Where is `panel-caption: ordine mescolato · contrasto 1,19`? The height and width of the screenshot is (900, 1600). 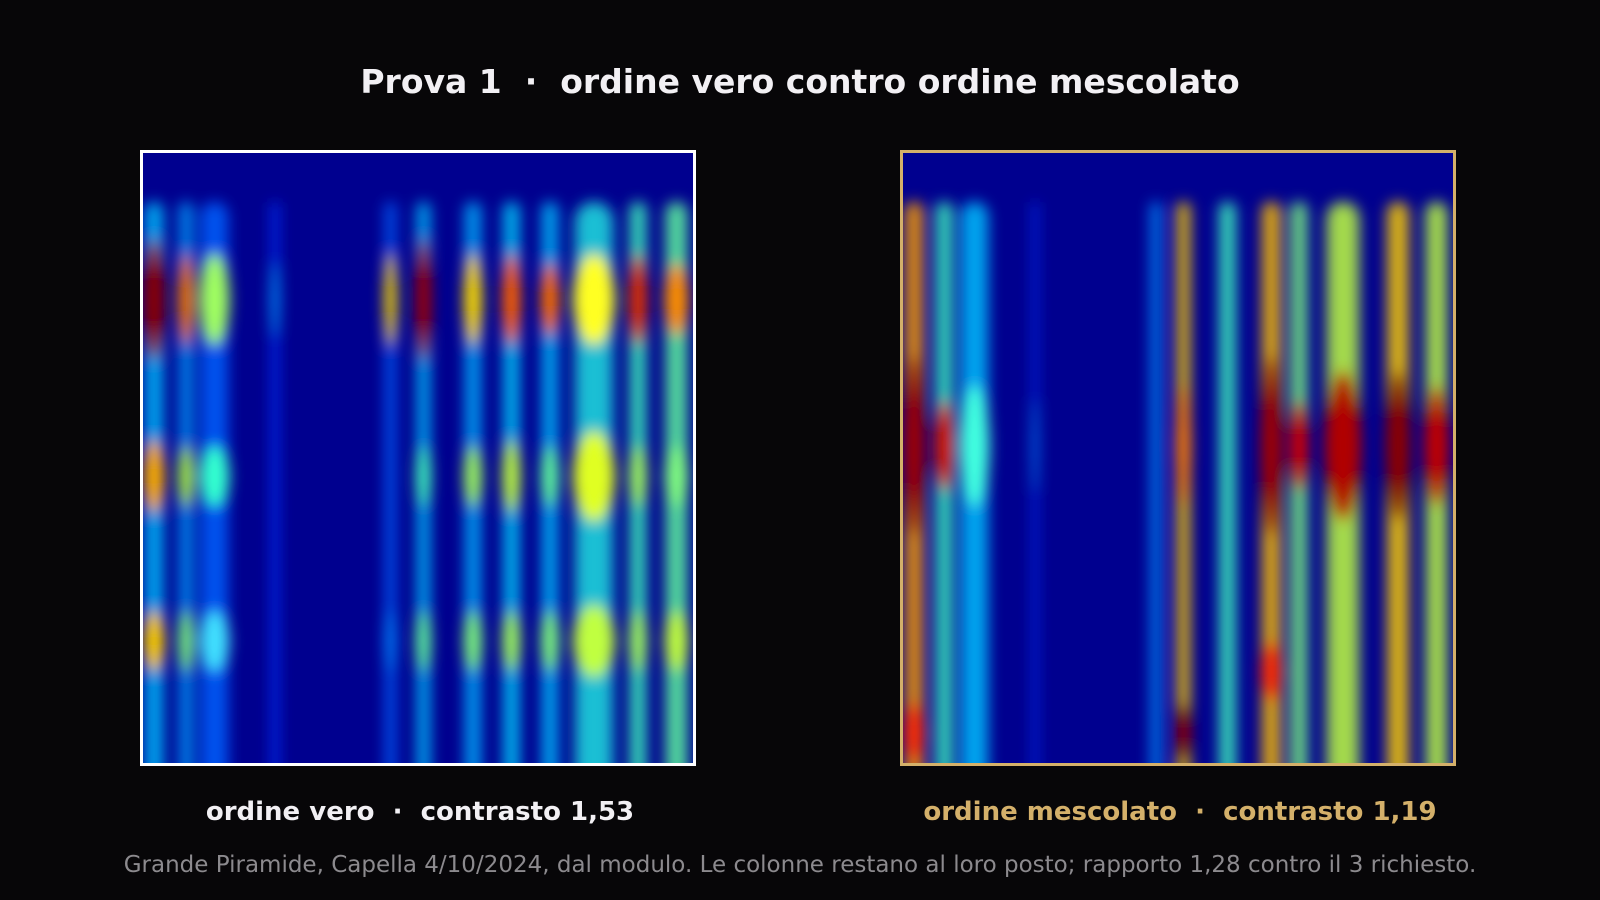 panel-caption: ordine mescolato · contrasto 1,19 is located at coordinates (1180, 812).